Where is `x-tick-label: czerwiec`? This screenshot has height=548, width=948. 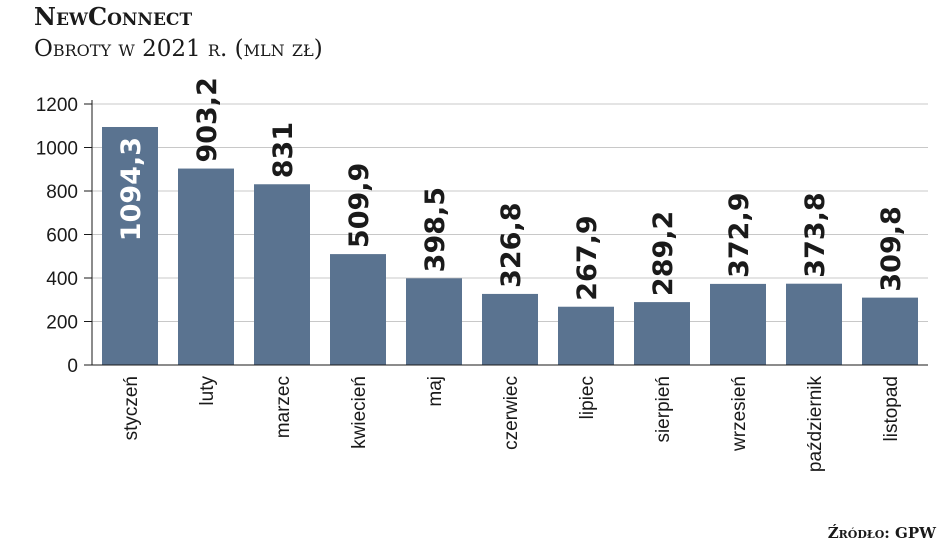
x-tick-label: czerwiec is located at coordinates (511, 413).